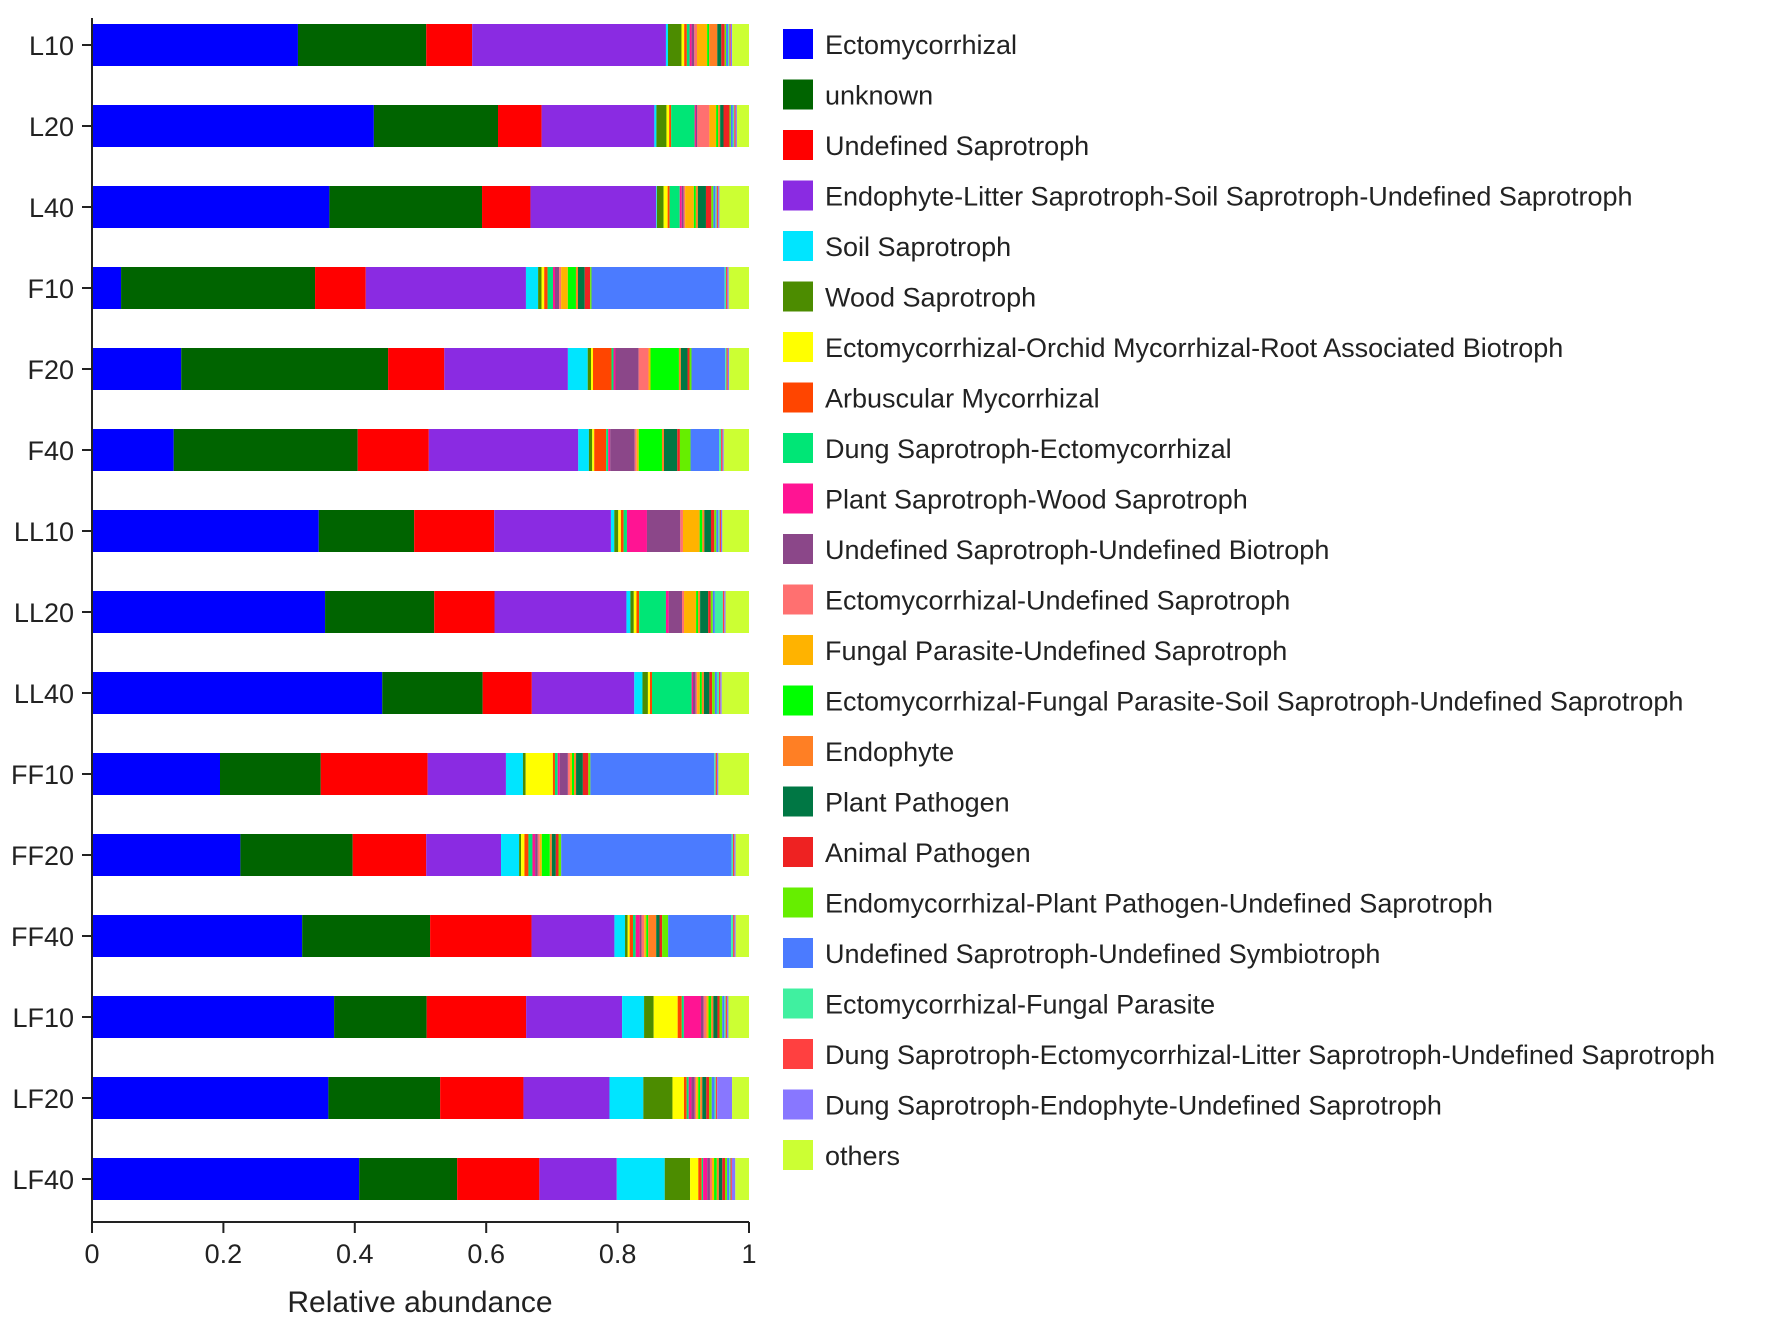 This screenshot has width=1772, height=1327. What do you see at coordinates (43, 1099) in the screenshot?
I see `y-tick-label-lf20: LF20` at bounding box center [43, 1099].